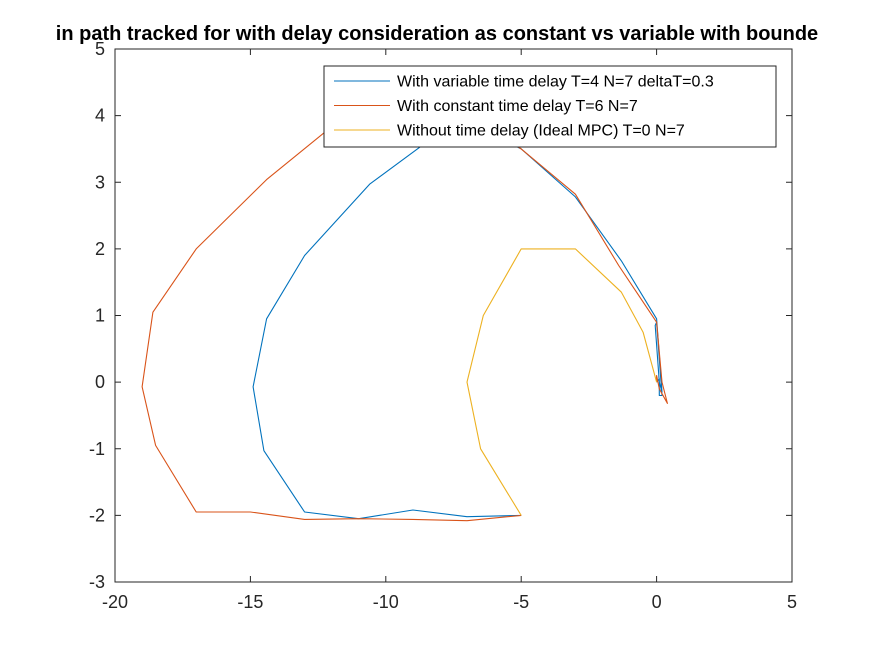 The width and height of the screenshot is (875, 656). I want to click on y-tick-label: 2, so click(100, 249).